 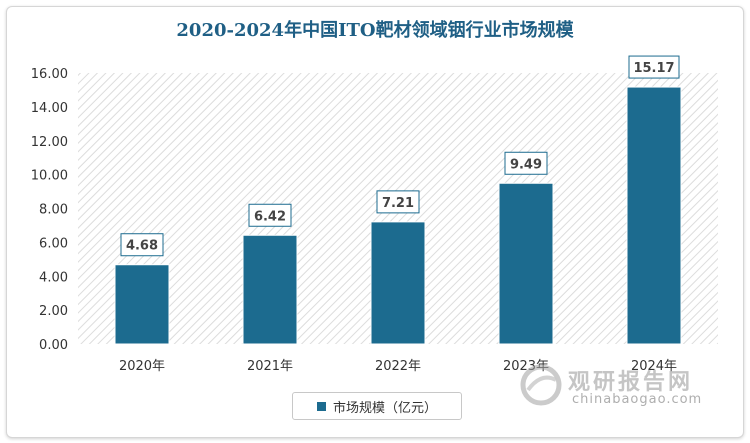 What do you see at coordinates (526, 366) in the screenshot?
I see `x-tick-label: 2023年` at bounding box center [526, 366].